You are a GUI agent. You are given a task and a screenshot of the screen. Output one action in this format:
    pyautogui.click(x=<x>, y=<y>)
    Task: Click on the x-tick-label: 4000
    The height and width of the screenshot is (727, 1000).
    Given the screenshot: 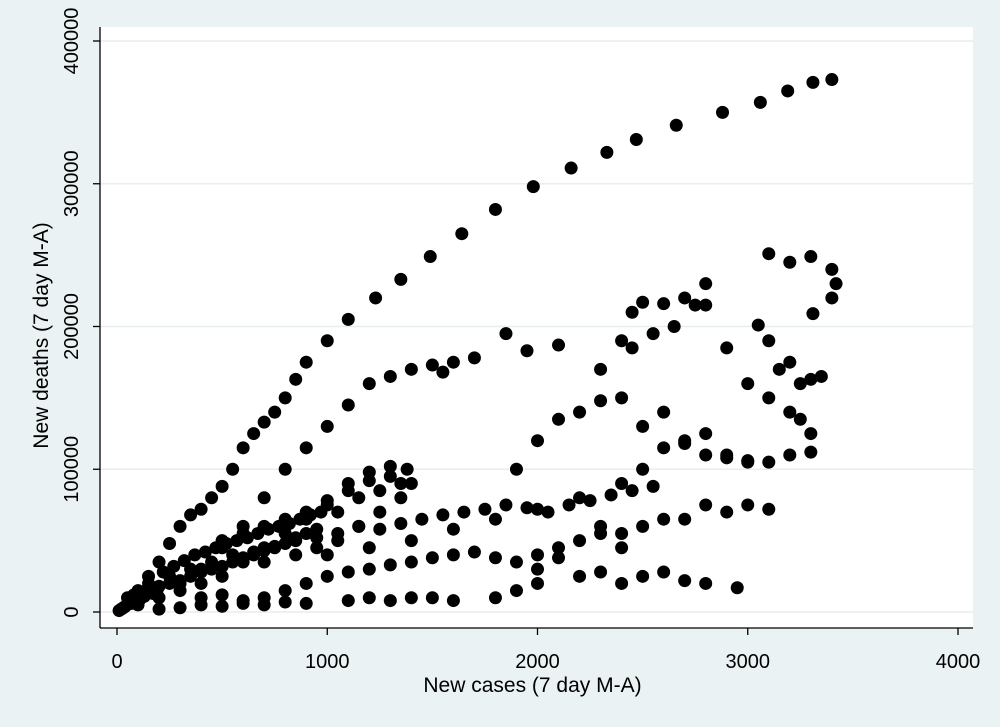 What is the action you would take?
    pyautogui.click(x=958, y=662)
    